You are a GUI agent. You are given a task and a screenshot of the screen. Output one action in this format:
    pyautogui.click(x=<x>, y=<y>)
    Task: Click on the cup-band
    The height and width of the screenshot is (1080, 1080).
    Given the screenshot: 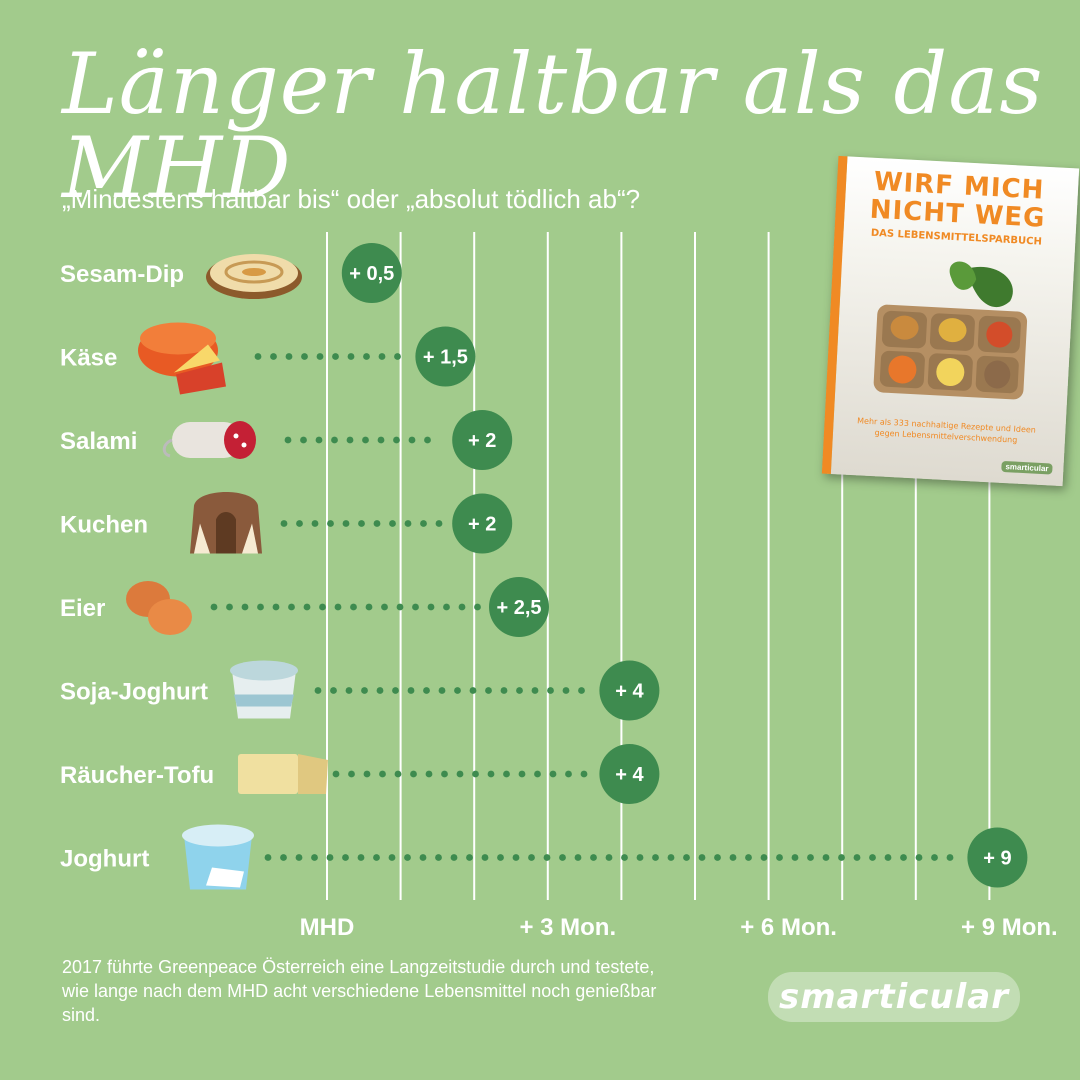 What is the action you would take?
    pyautogui.click(x=264, y=700)
    